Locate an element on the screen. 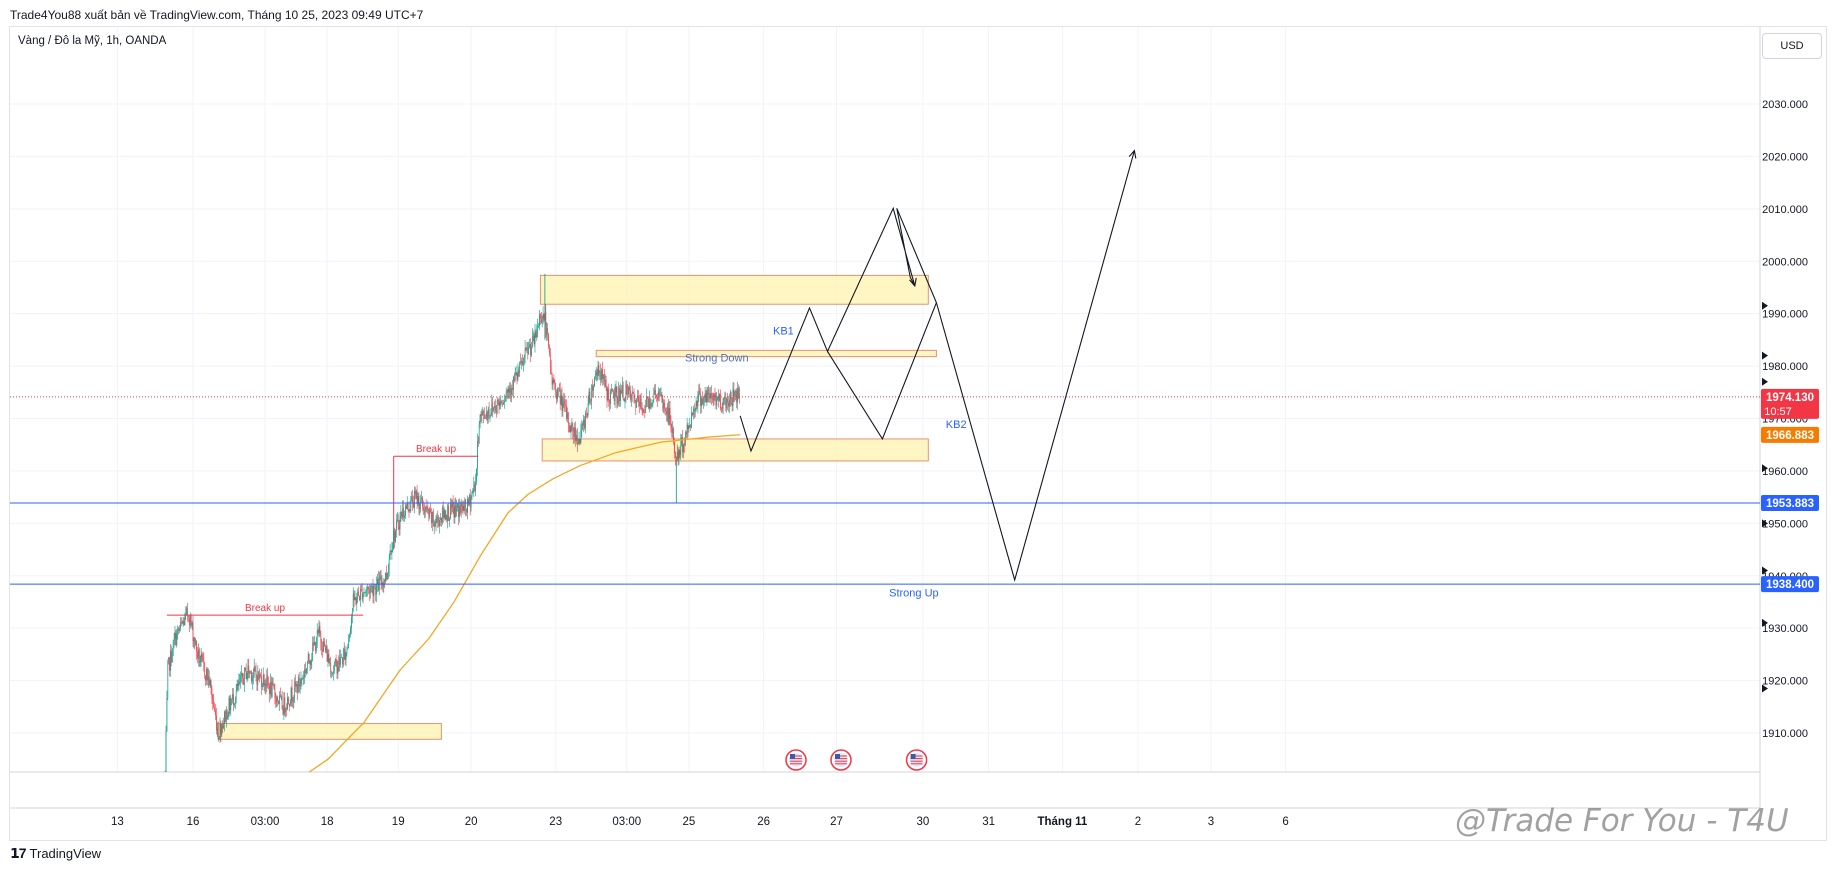 This screenshot has height=871, width=1835. tradingview-logo: 𝟭7 TradingView is located at coordinates (55, 853).